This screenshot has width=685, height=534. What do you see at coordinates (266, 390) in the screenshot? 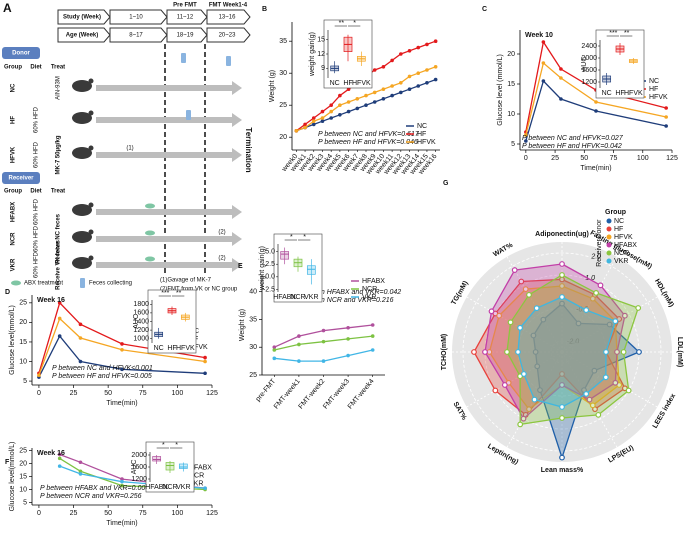
I see `x-tick-label: pre-FMT` at bounding box center [266, 390].